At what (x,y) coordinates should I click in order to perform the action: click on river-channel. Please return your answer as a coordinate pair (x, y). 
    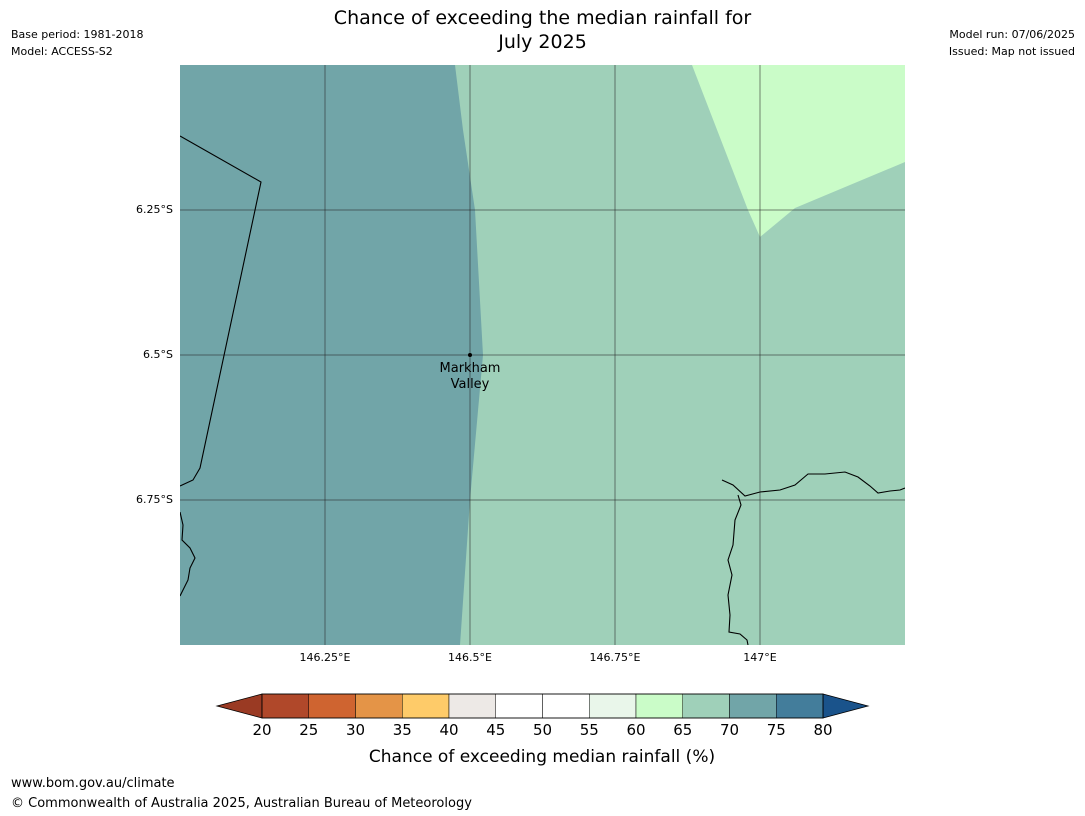
    Looking at the image, I should click on (738, 569).